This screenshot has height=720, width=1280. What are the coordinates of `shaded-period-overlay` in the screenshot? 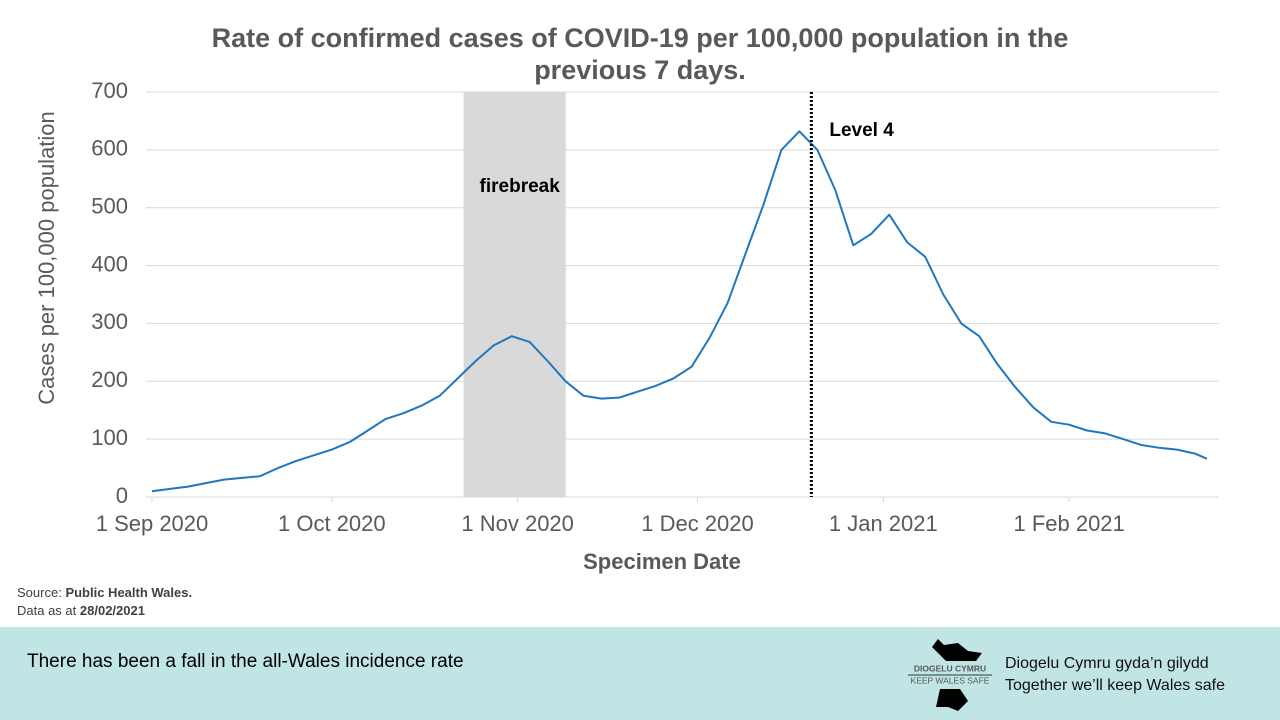 It's located at (514, 294).